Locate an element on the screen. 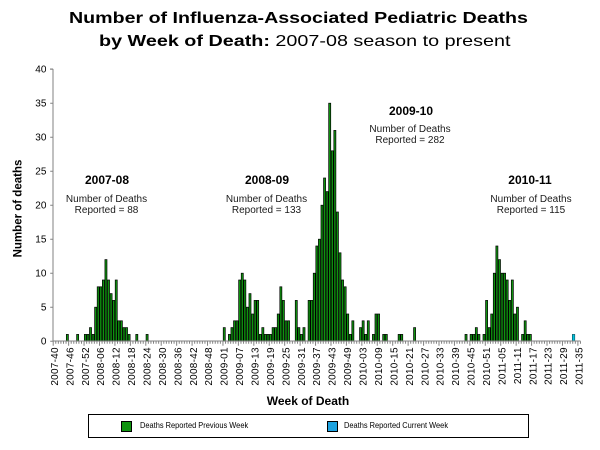 The image size is (600, 450). svg-text: 2010-03 is located at coordinates (364, 366).